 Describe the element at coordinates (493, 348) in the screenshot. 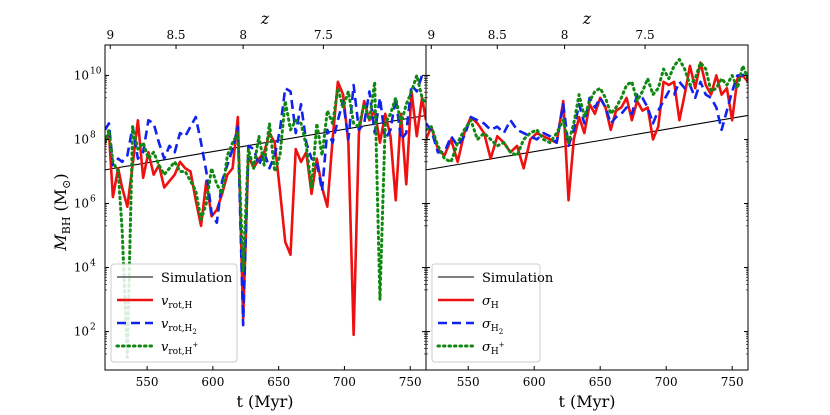

I see `legend-label: σH+` at that location.